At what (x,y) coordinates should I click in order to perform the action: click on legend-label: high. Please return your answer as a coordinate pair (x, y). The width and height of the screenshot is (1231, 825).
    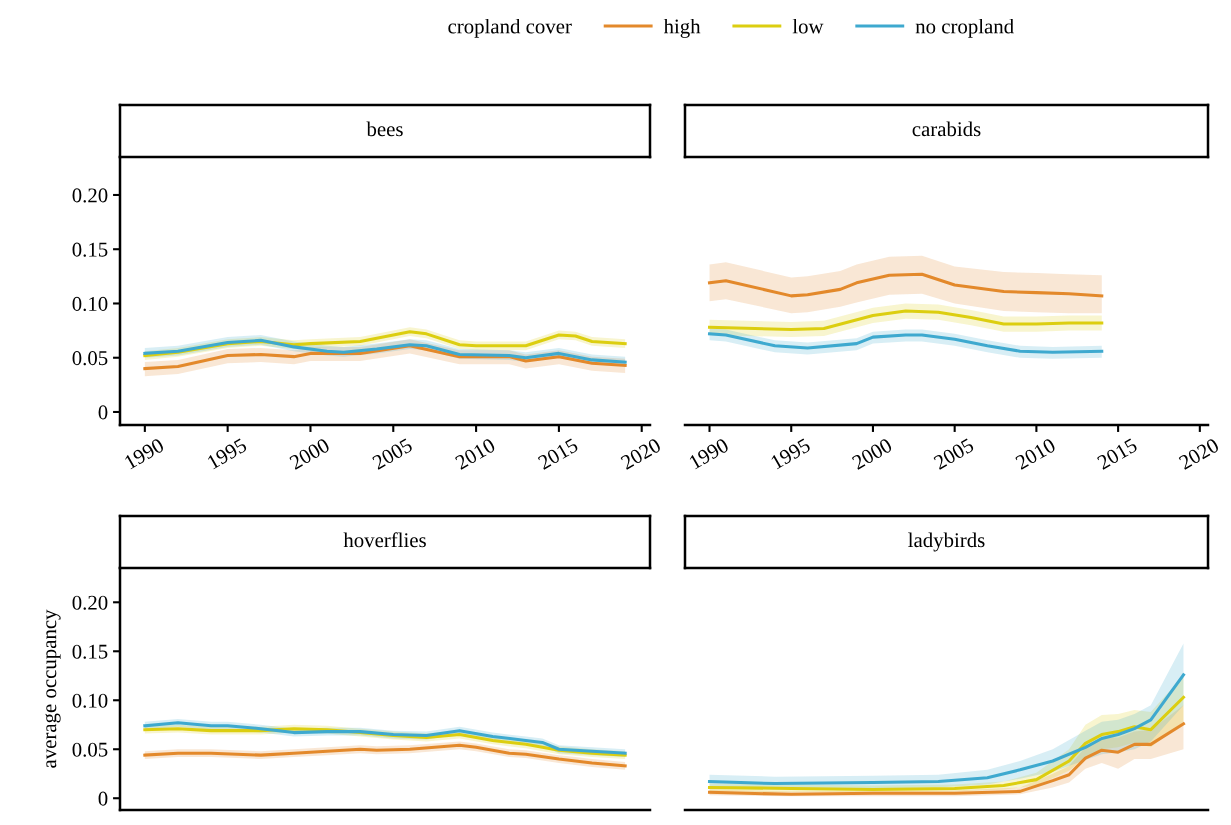
    Looking at the image, I should click on (682, 28).